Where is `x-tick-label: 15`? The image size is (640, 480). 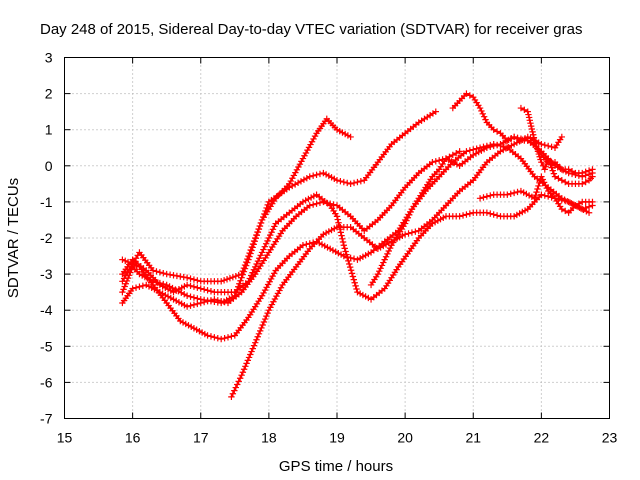 x-tick-label: 15 is located at coordinates (65, 438).